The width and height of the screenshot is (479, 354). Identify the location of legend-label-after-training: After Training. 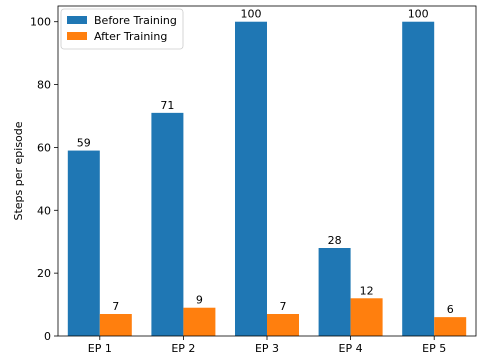
(130, 36).